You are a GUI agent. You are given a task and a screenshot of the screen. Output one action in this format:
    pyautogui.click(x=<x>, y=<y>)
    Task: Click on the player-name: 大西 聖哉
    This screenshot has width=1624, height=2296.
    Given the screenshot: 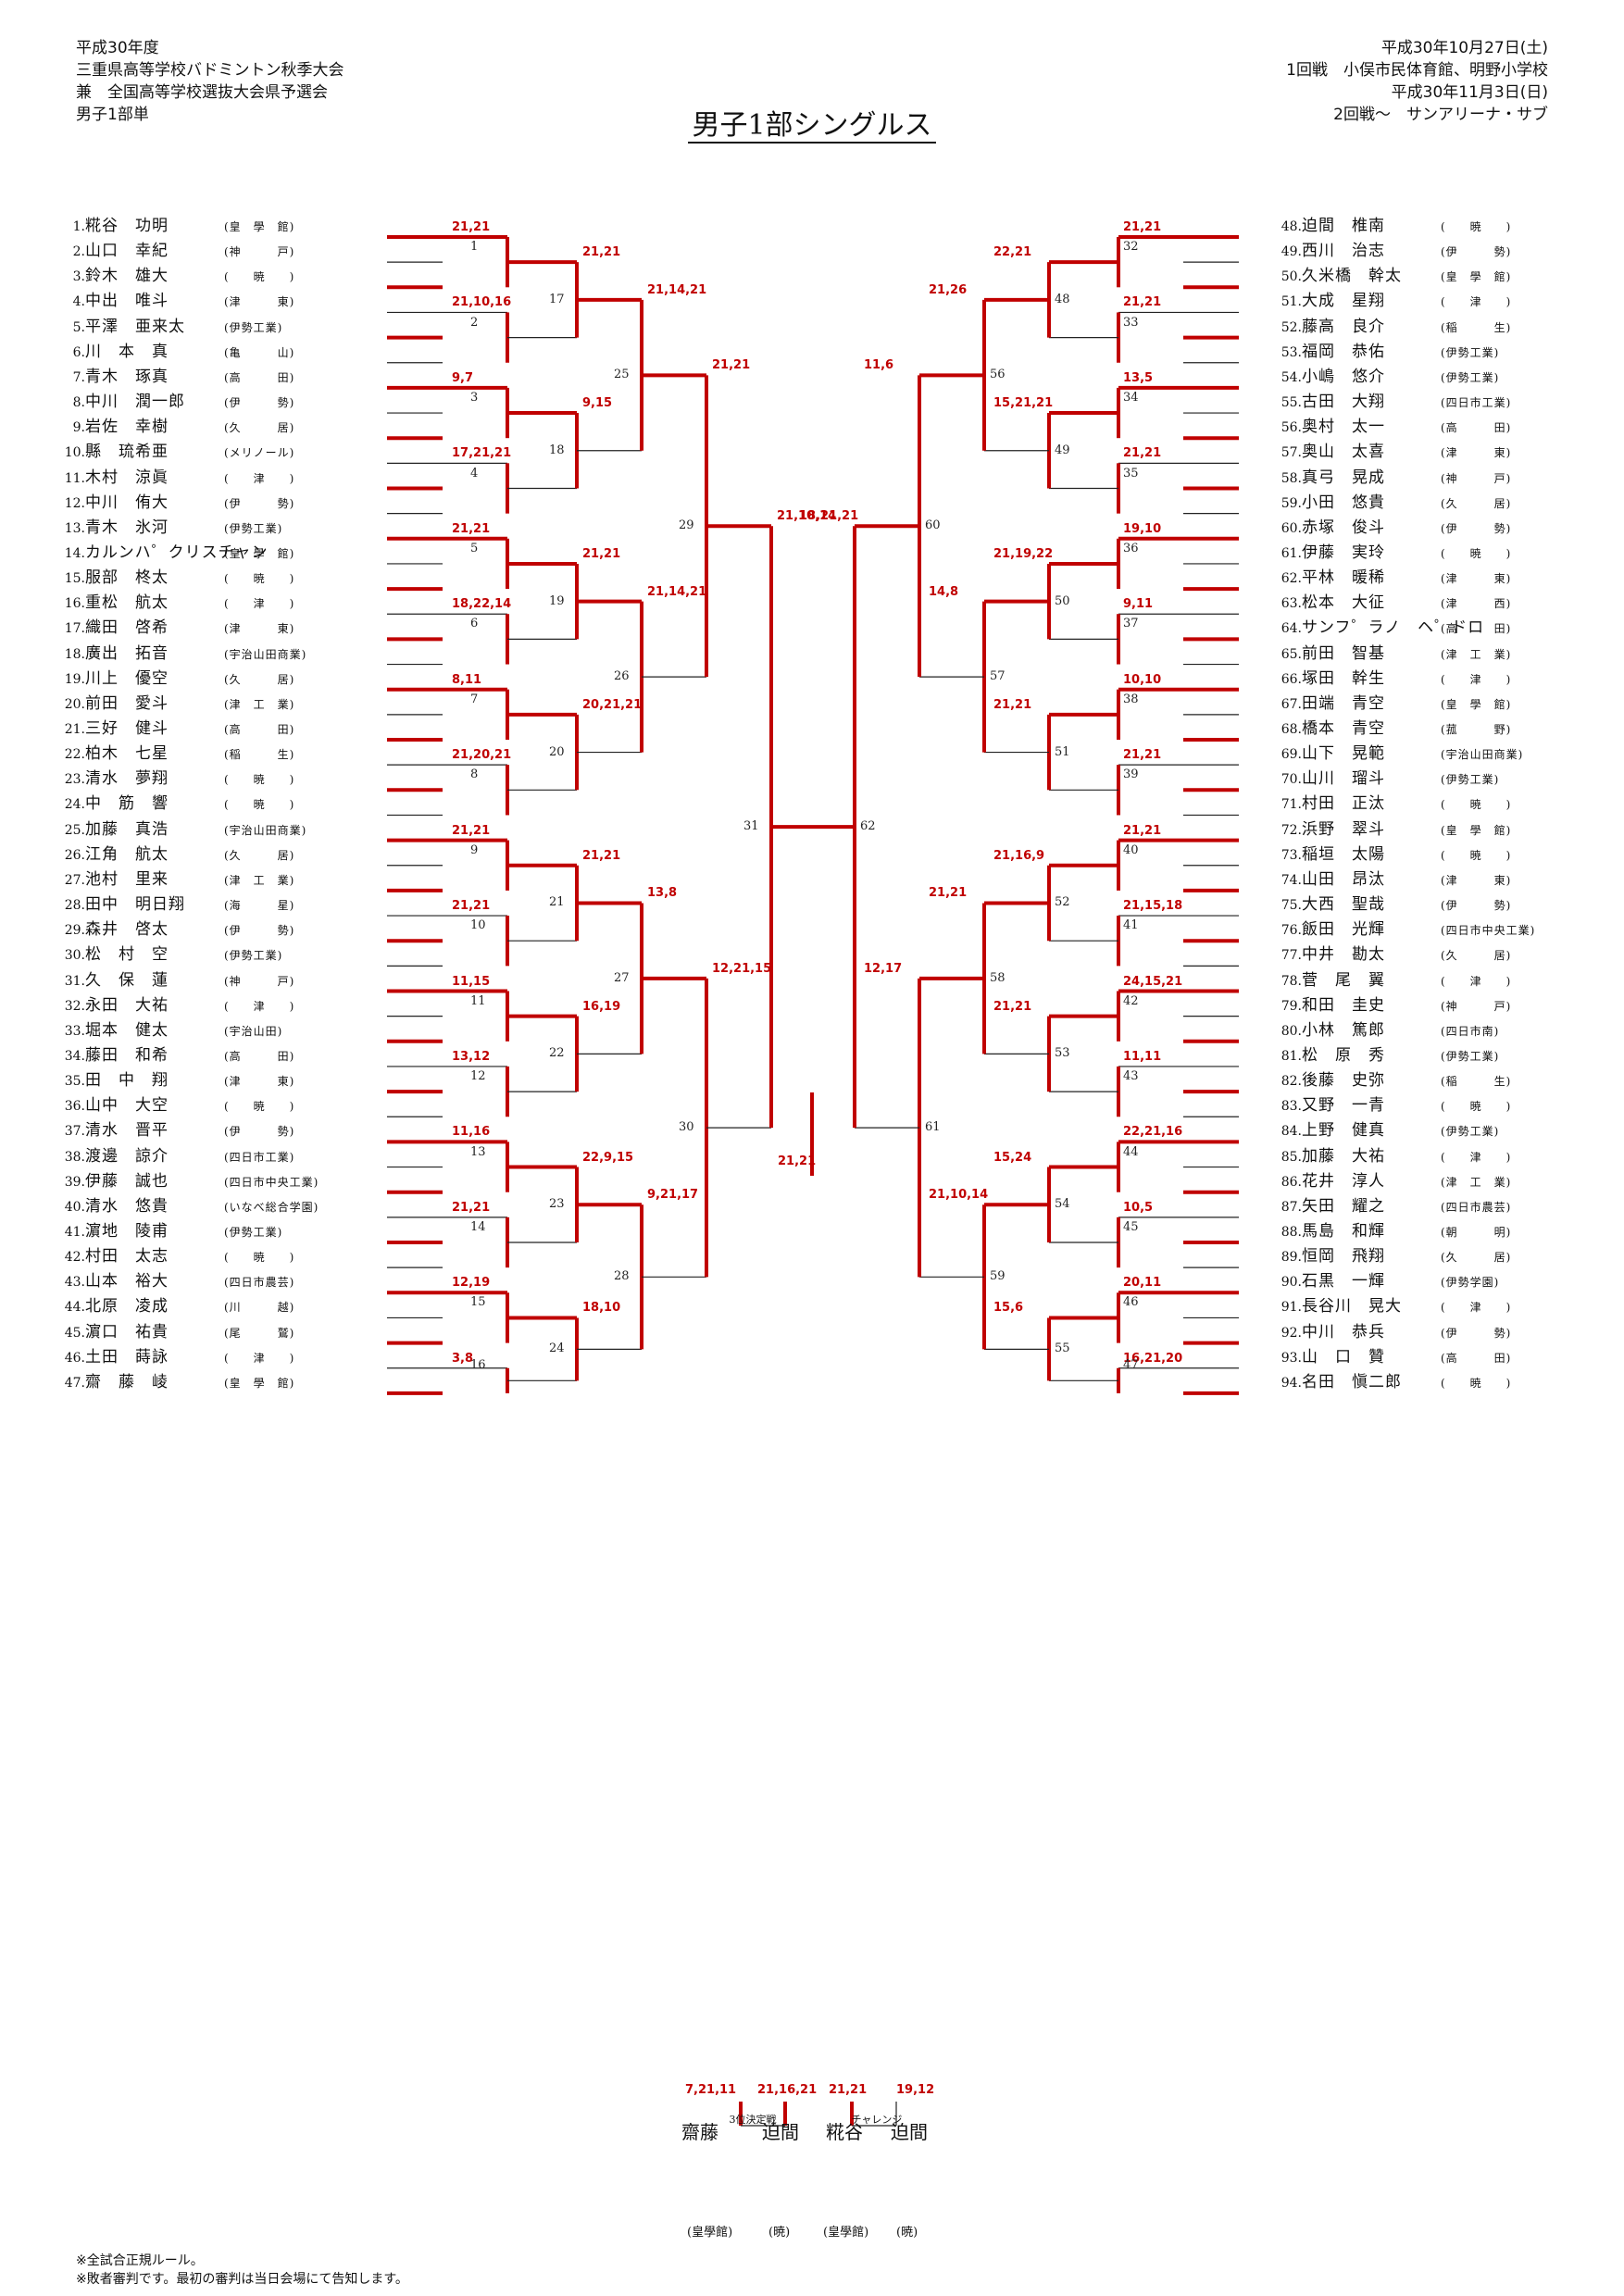 What is the action you would take?
    pyautogui.click(x=1343, y=905)
    